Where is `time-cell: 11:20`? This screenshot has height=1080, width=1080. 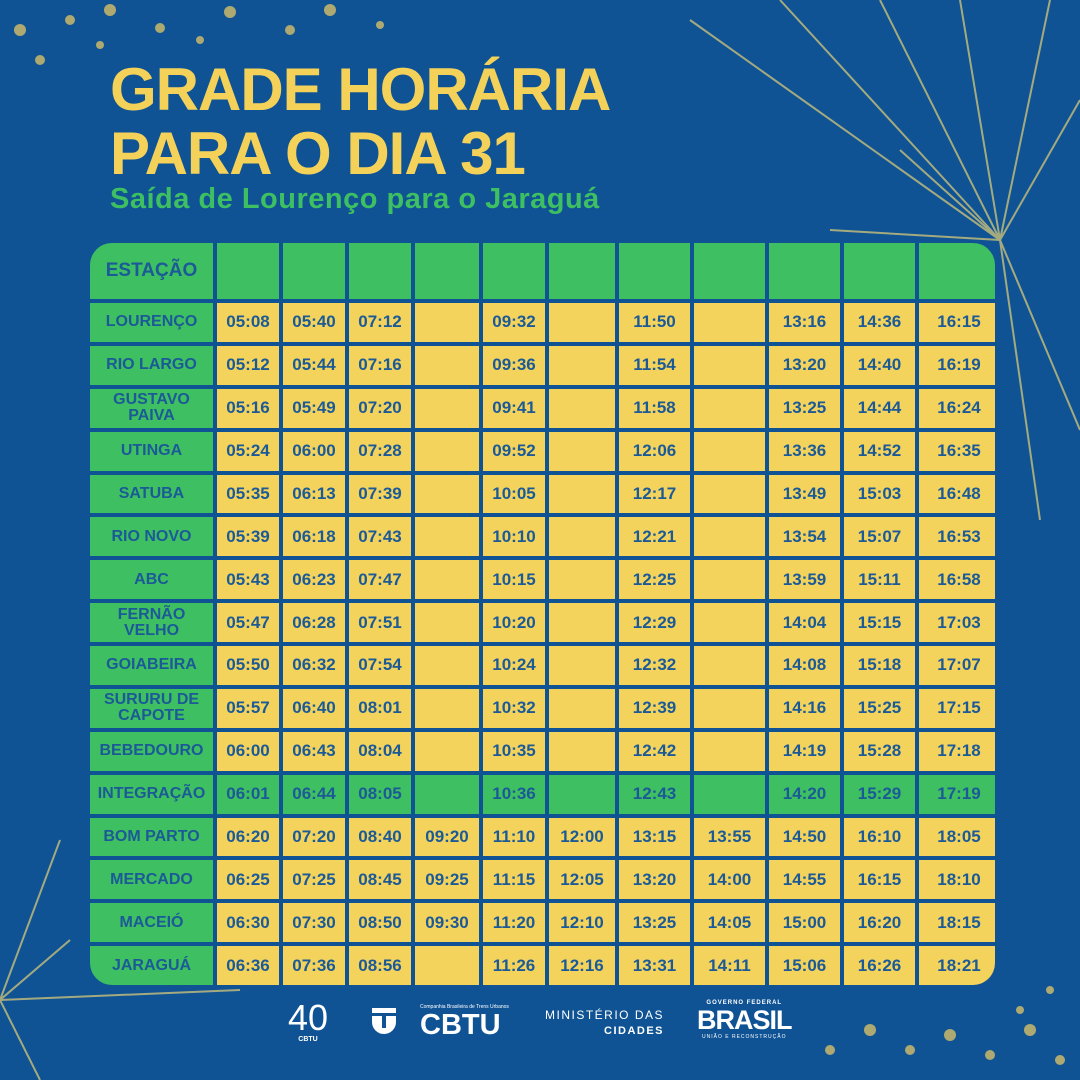 time-cell: 11:20 is located at coordinates (514, 923).